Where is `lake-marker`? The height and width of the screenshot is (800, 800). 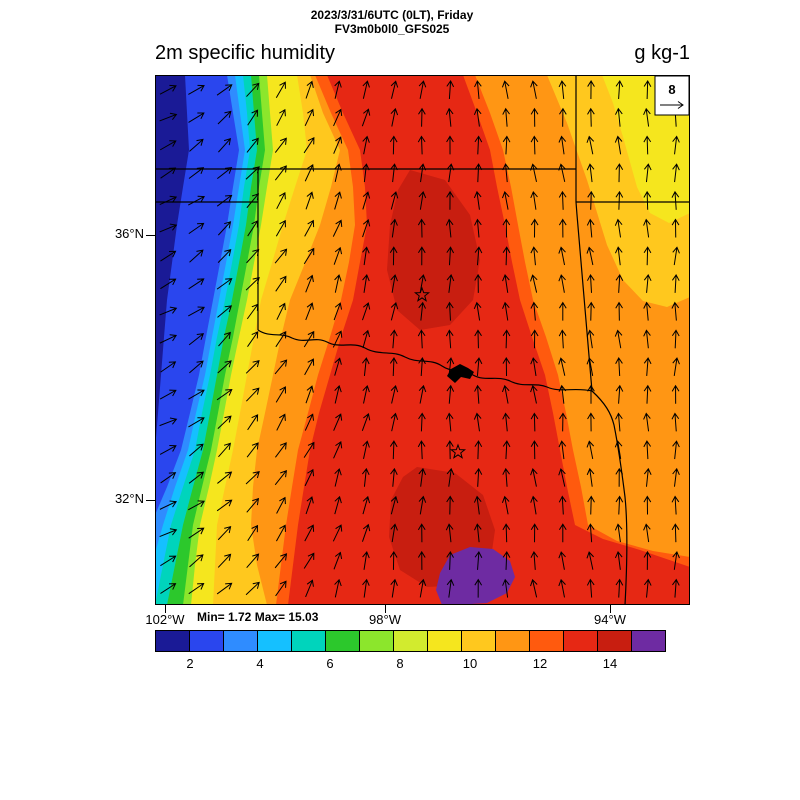
lake-marker is located at coordinates (460, 373).